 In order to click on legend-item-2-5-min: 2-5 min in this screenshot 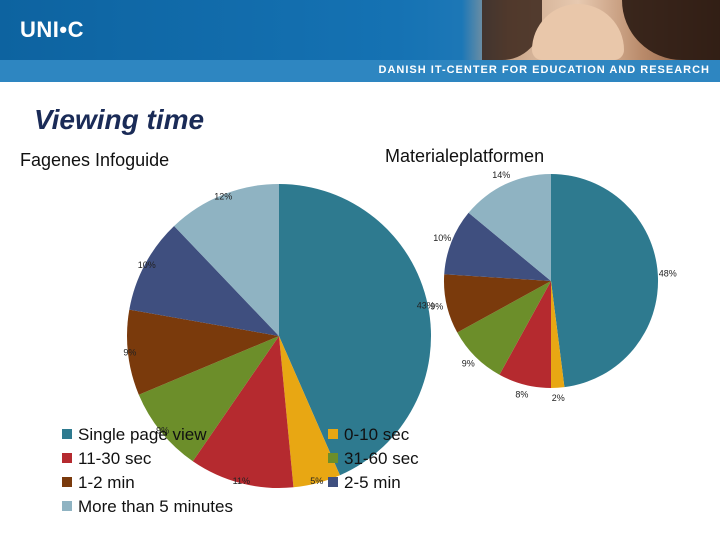, I will do `click(373, 484)`.